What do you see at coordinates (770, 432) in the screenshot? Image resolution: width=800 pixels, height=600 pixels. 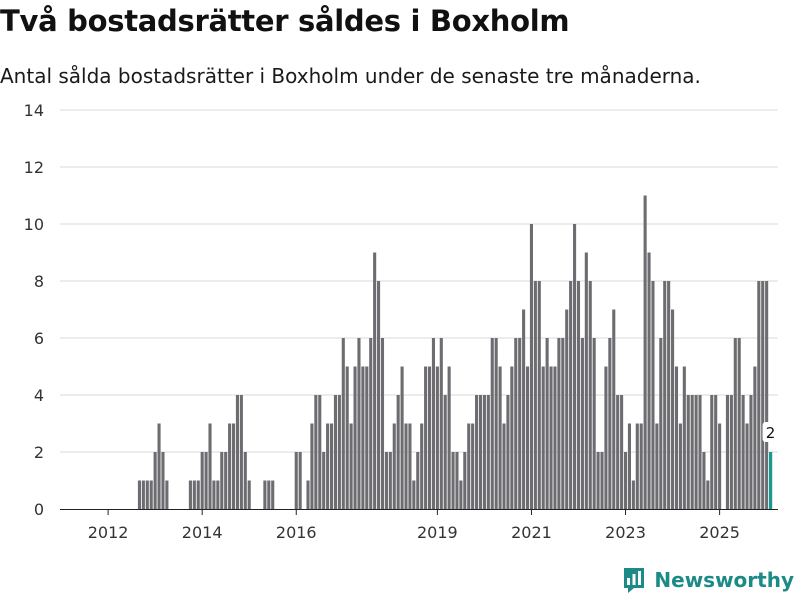 I see `data-label-background` at bounding box center [770, 432].